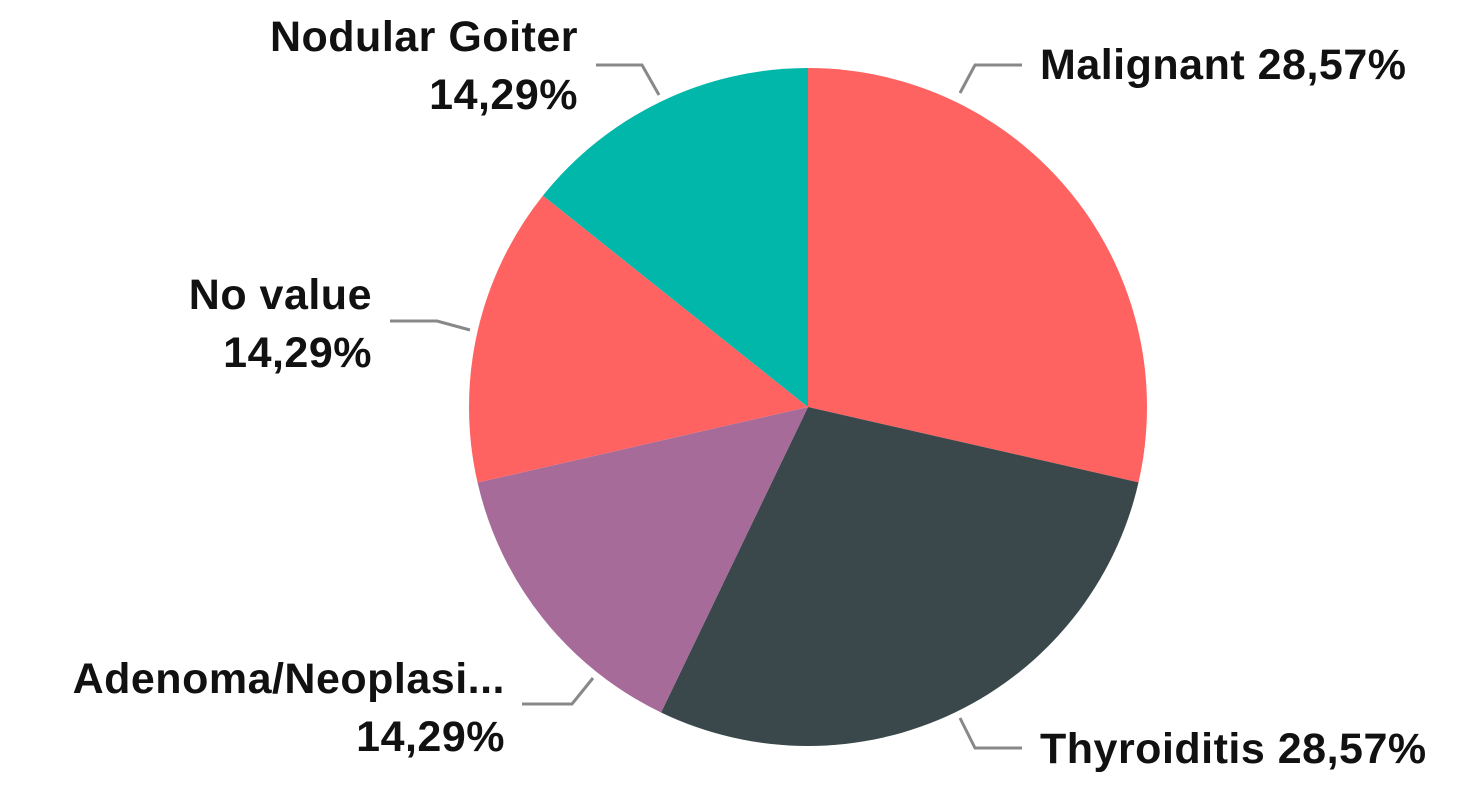 The image size is (1481, 789). I want to click on category-label: Thyroiditis, so click(1152, 749).